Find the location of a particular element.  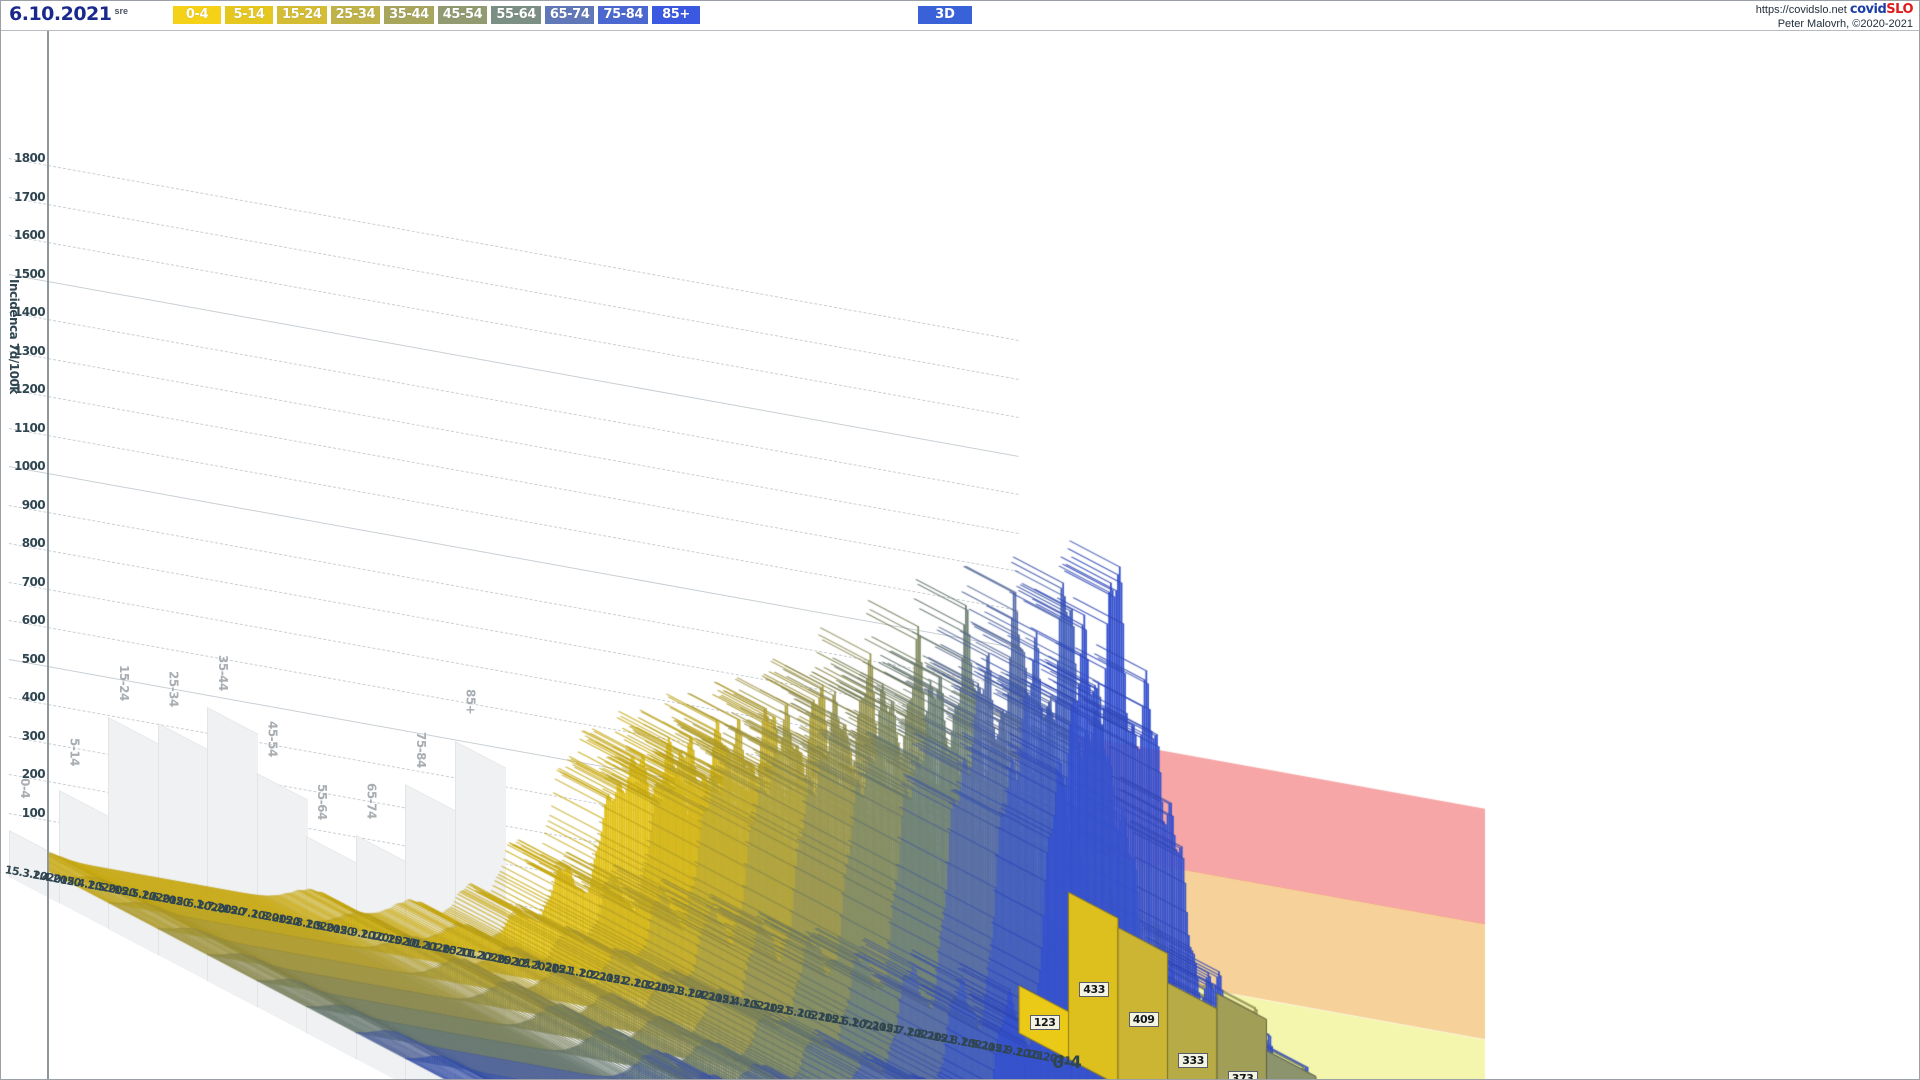

y-tick-1100: 1100 is located at coordinates (30, 427).